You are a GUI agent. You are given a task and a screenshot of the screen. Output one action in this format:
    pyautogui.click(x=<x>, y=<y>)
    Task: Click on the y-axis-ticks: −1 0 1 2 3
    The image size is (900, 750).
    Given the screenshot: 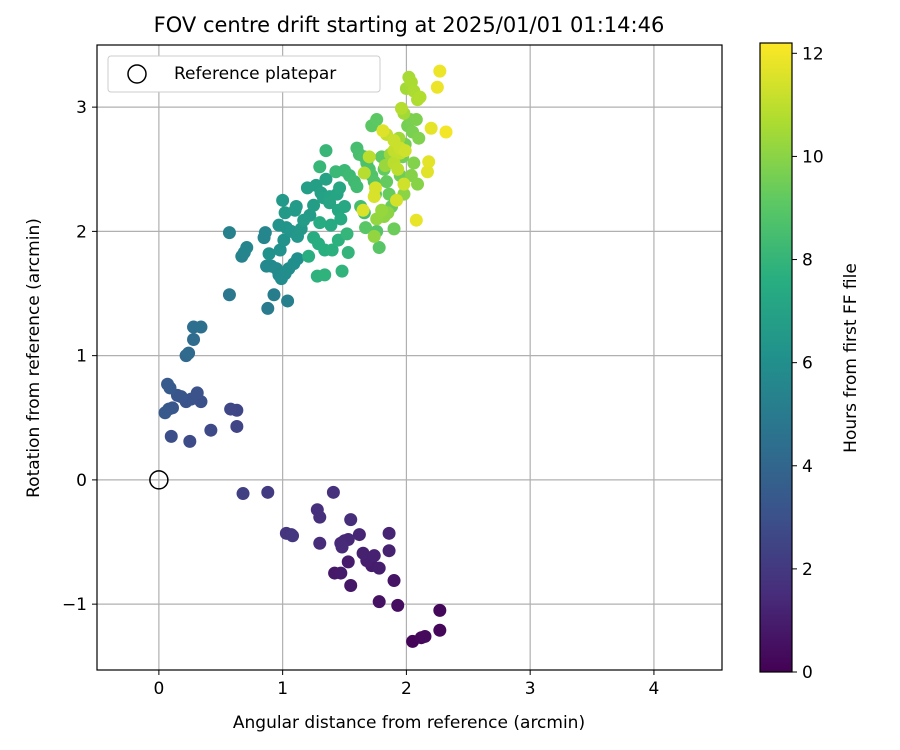 What is the action you would take?
    pyautogui.click(x=79, y=356)
    